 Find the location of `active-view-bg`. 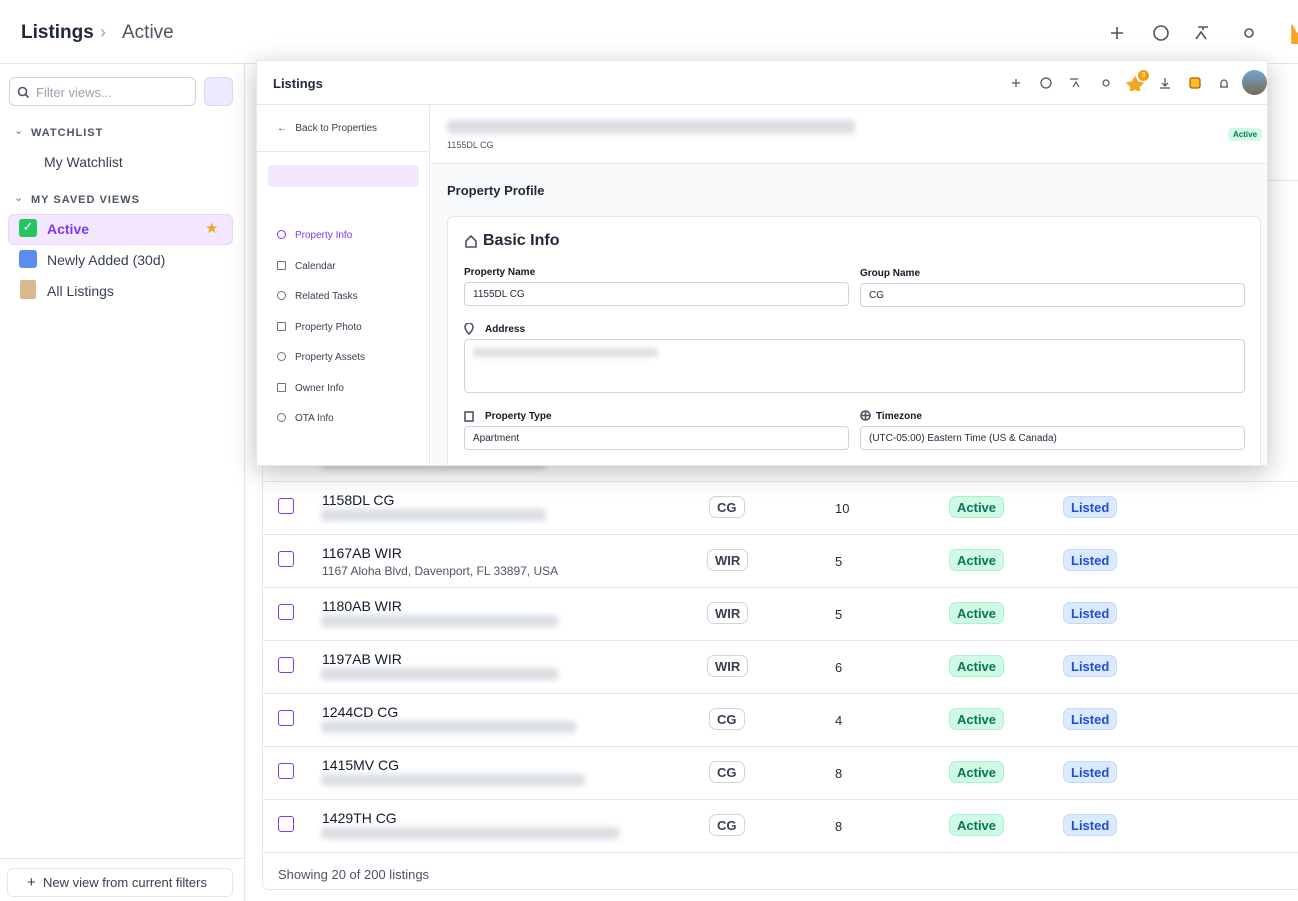

active-view-bg is located at coordinates (120, 229).